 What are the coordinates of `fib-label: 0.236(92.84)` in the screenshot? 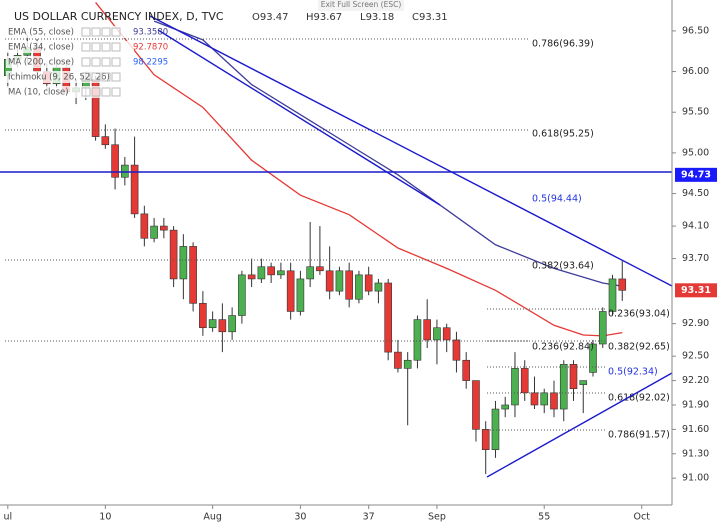 It's located at (563, 347).